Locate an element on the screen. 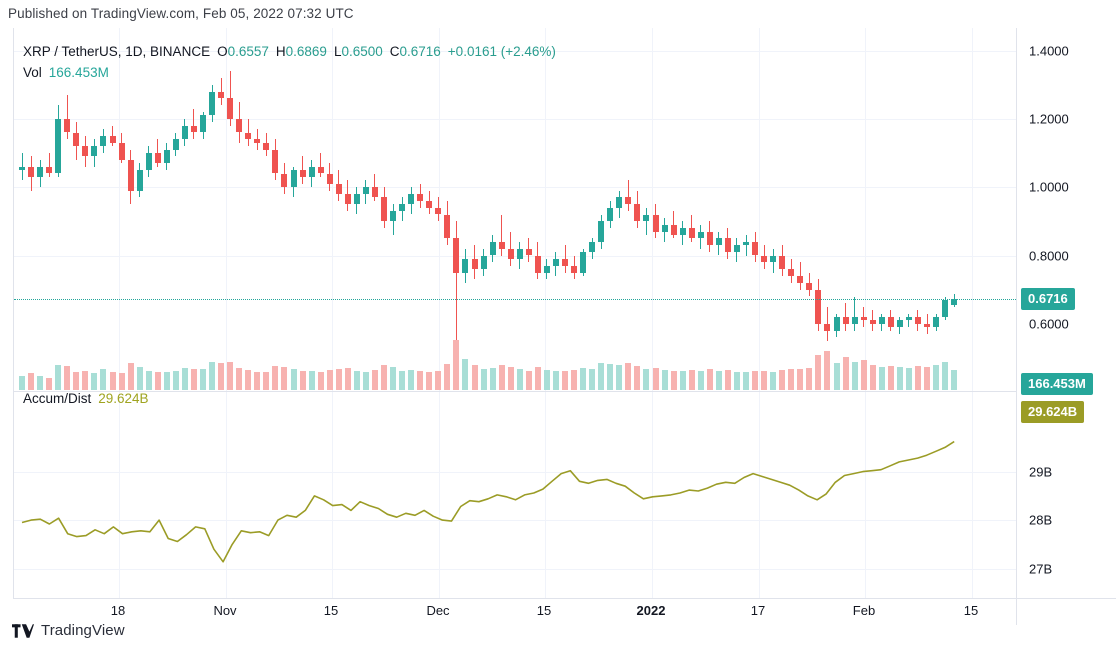 The height and width of the screenshot is (652, 1116). time-axis: 18 Nov 15 Dec 15 2022 17 Feb 15 is located at coordinates (564, 611).